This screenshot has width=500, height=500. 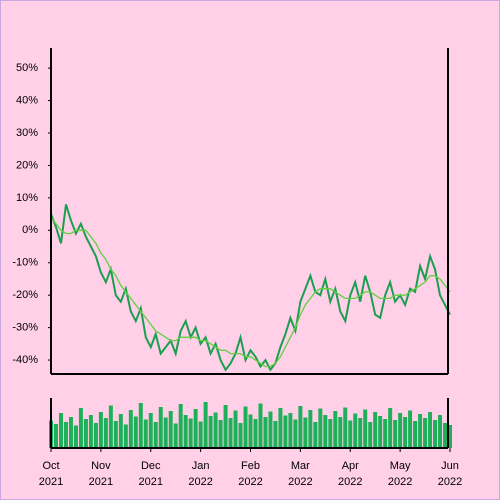 I want to click on y-tick-label: 20%, so click(x=27, y=165).